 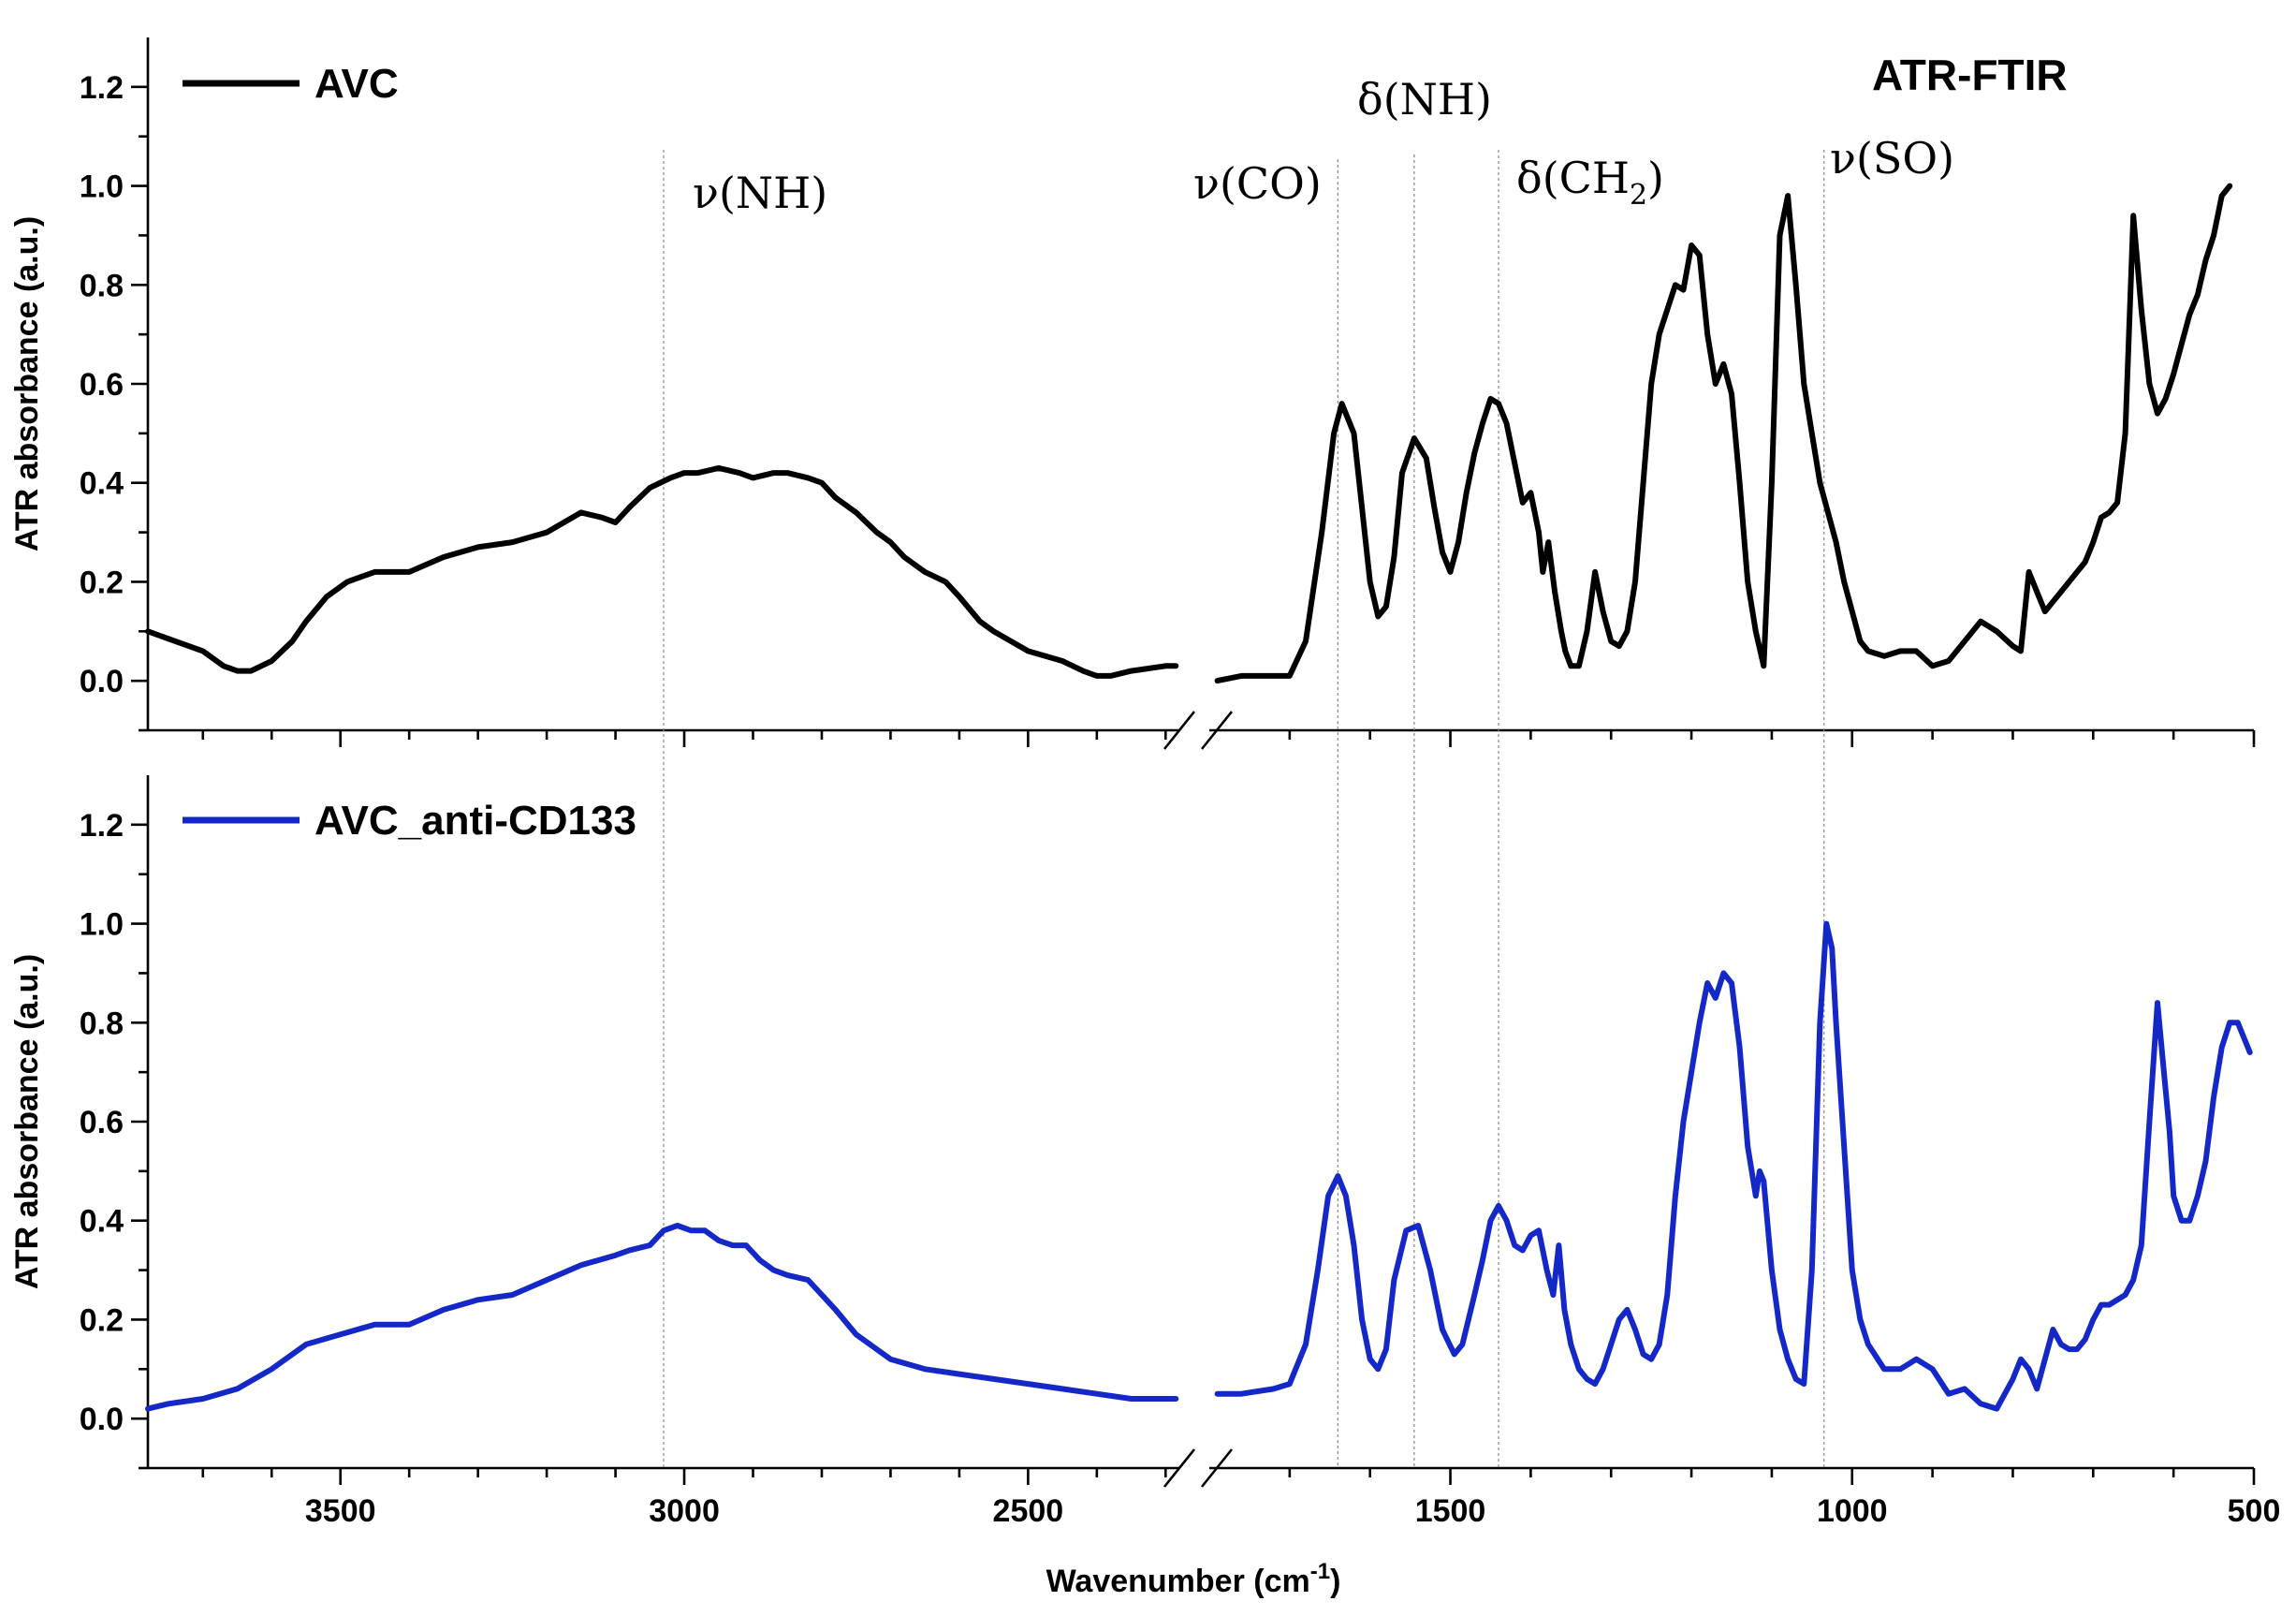 I want to click on panel-1-ytick-label: 0.0, so click(x=102, y=681).